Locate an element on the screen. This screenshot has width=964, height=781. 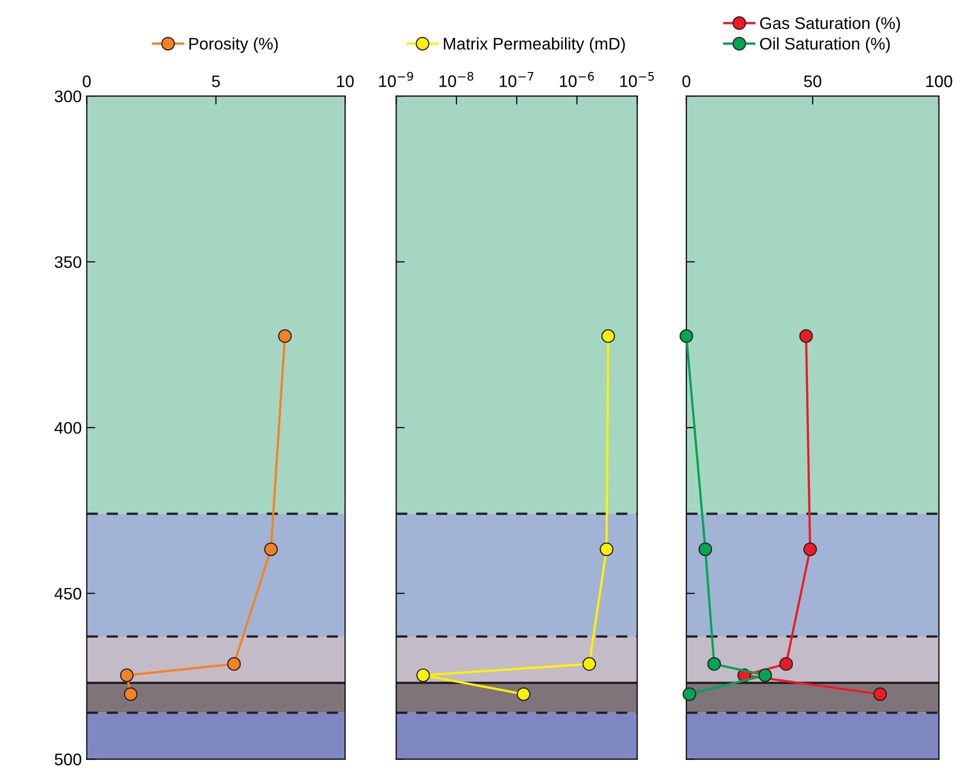
x-tick-label: 100 is located at coordinates (939, 81).